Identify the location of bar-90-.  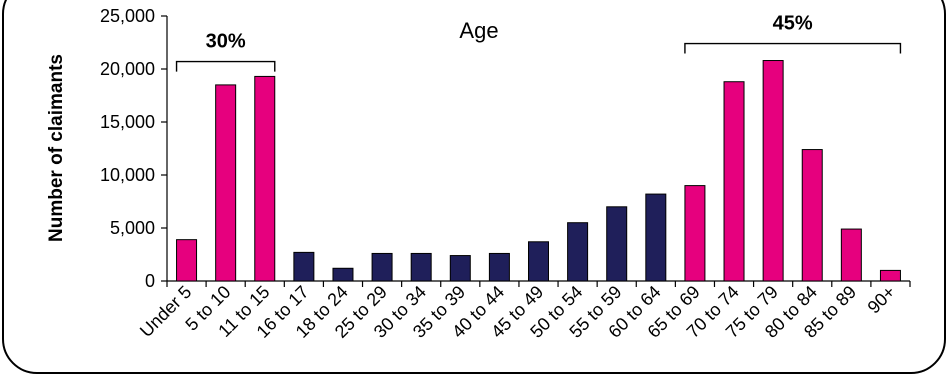
(890, 275).